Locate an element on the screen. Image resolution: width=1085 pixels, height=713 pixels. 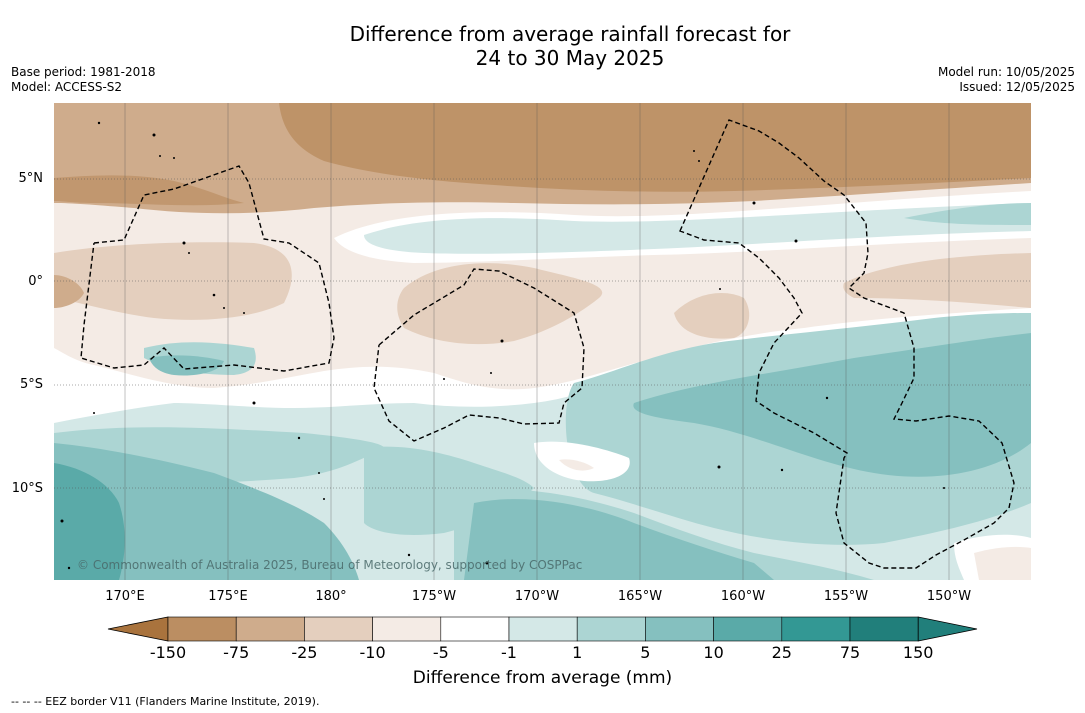
colorbar-tick-label: 25 is located at coordinates (781, 652).